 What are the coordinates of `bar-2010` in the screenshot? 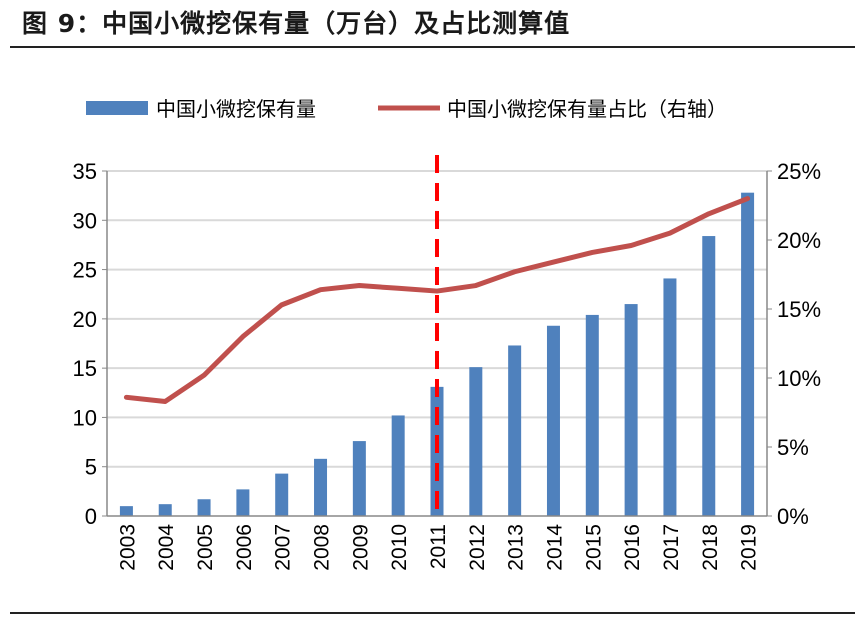 It's located at (398, 465).